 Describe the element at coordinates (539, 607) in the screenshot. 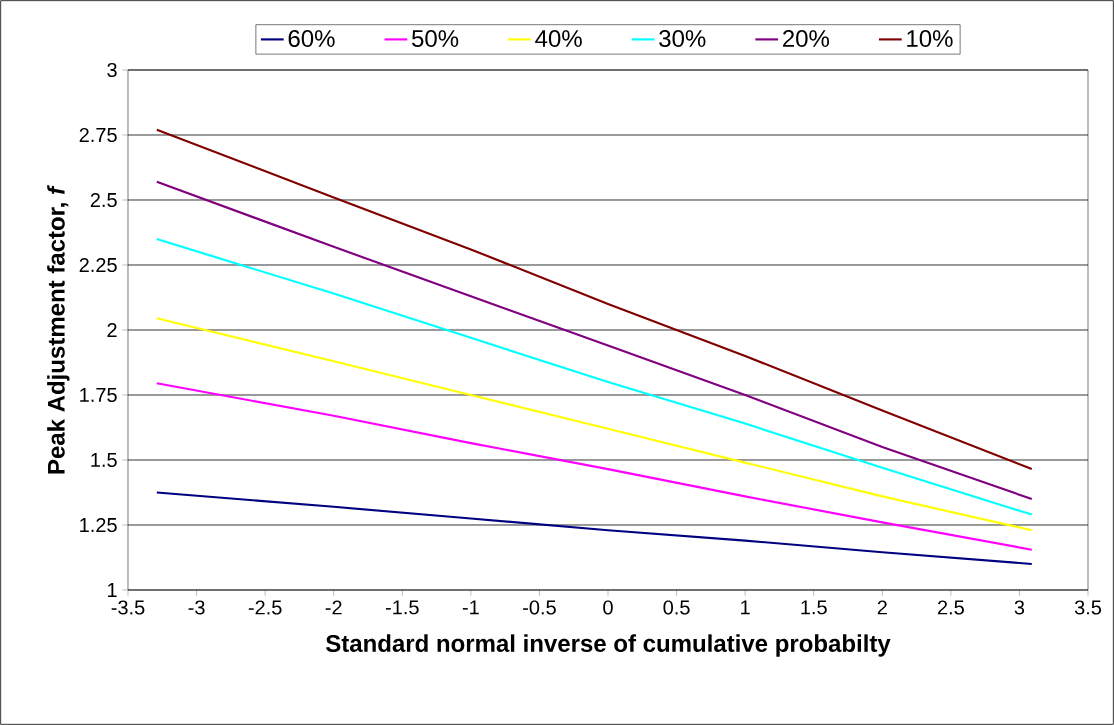

I see `x-tick-label: -0.5` at that location.